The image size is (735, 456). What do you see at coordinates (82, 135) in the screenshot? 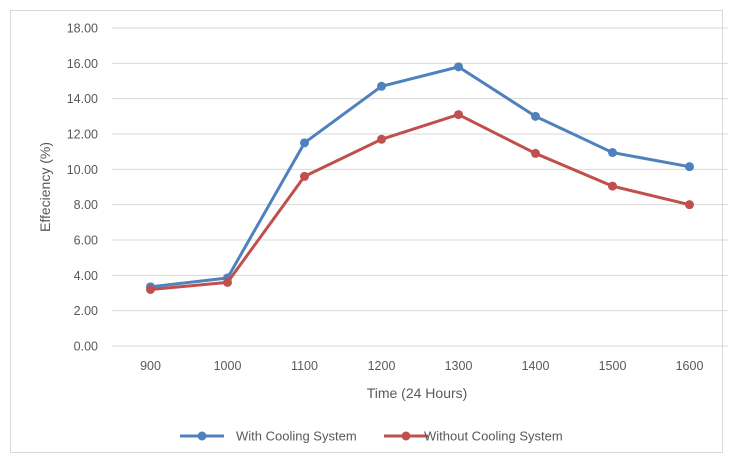
I see `y-tick-label: 12.00` at bounding box center [82, 135].